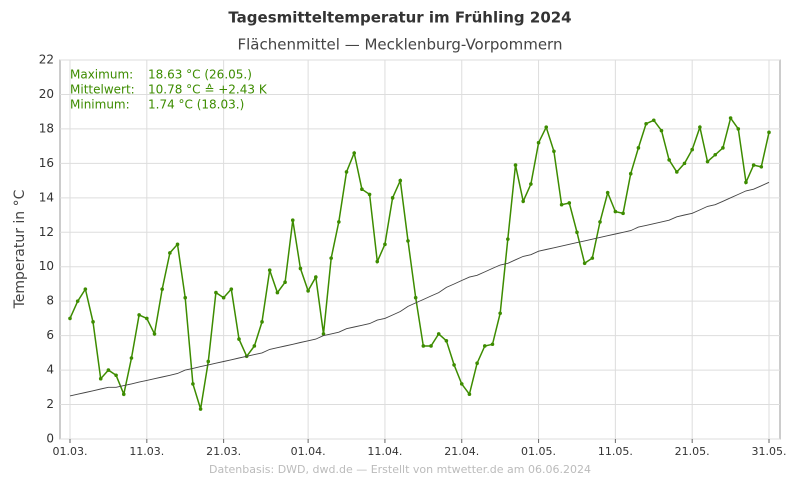  Describe the element at coordinates (46, 197) in the screenshot. I see `y-tick-label: 14` at that location.